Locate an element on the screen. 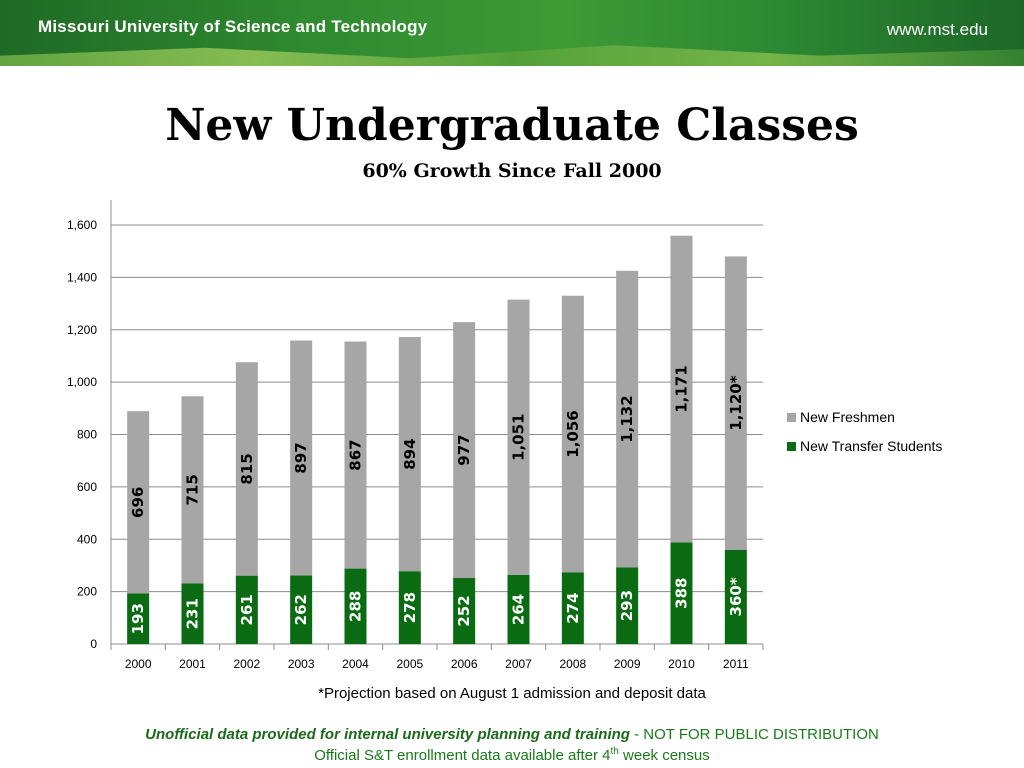  data-label-freshmen: 1,120* is located at coordinates (736, 402).